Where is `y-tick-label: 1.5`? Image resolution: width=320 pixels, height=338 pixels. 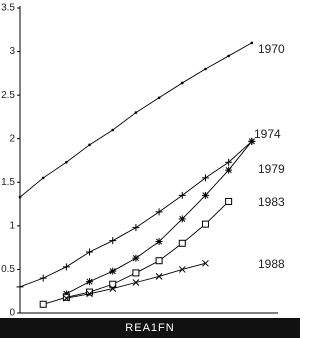 y-tick-label: 1.5 is located at coordinates (8, 182).